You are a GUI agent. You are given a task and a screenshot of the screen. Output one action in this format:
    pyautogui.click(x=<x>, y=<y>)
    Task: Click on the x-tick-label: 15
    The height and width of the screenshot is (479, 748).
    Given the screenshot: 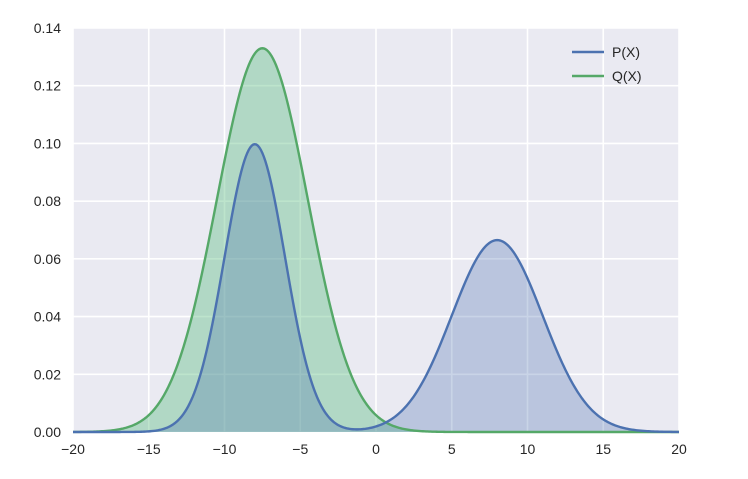 What is the action you would take?
    pyautogui.click(x=603, y=449)
    